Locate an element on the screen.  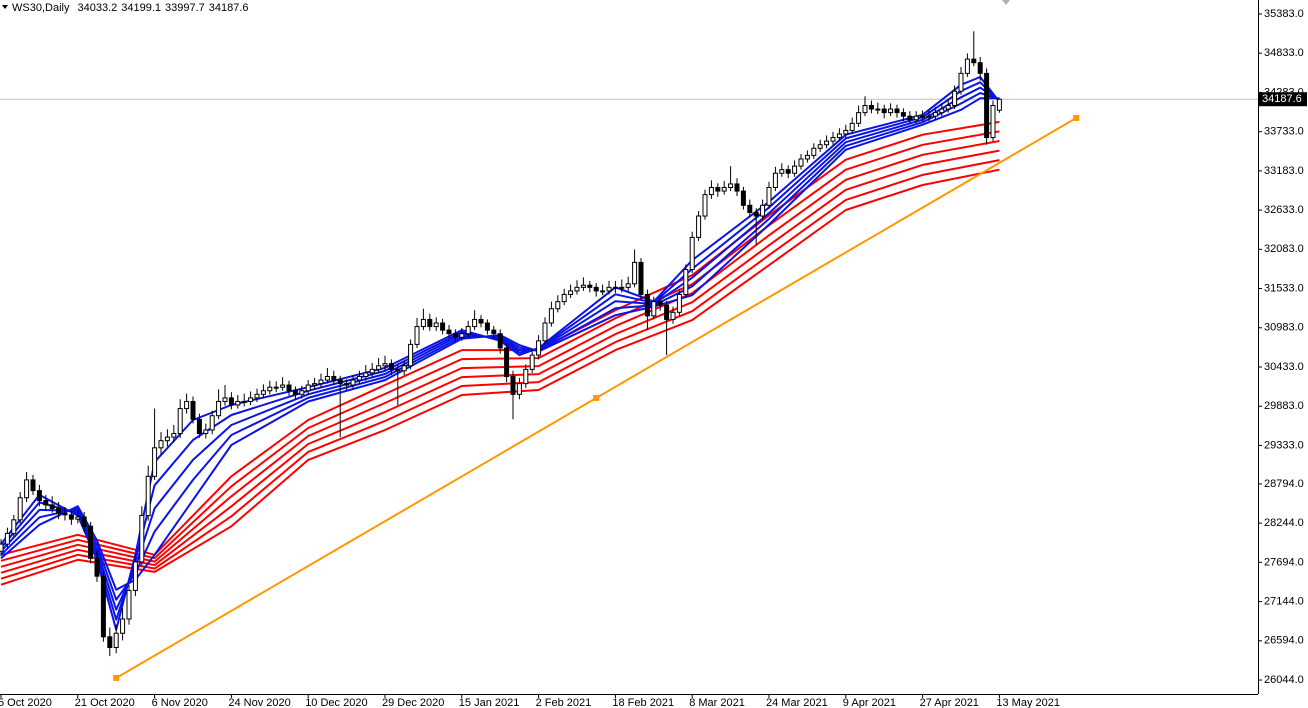
y-tick-label: 26594.0 is located at coordinates (1284, 641).